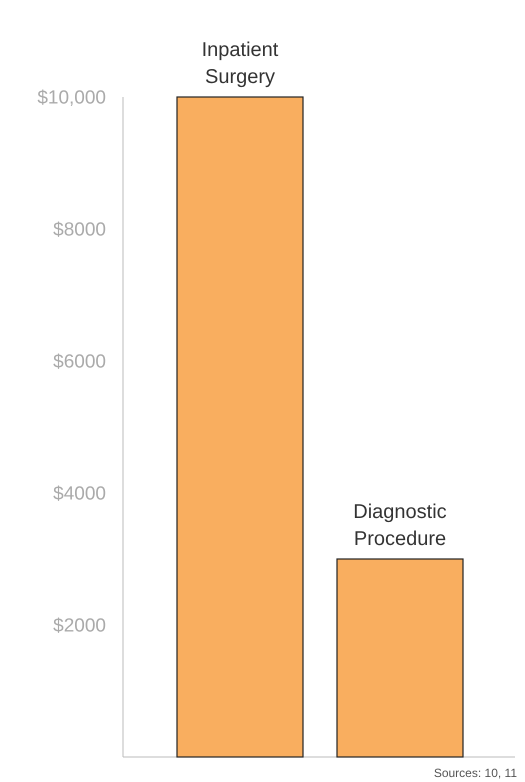  I want to click on y-tick-label: $2000, so click(79, 626).